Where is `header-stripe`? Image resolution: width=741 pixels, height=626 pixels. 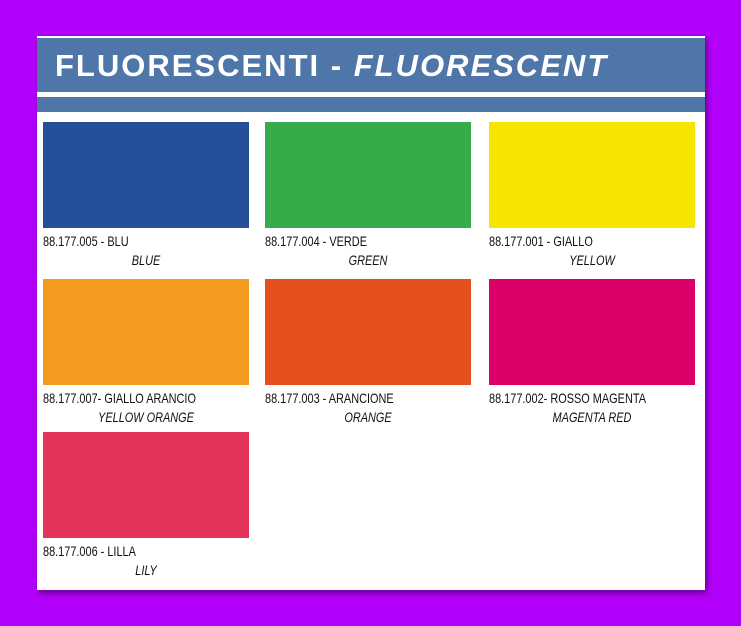
header-stripe is located at coordinates (371, 104).